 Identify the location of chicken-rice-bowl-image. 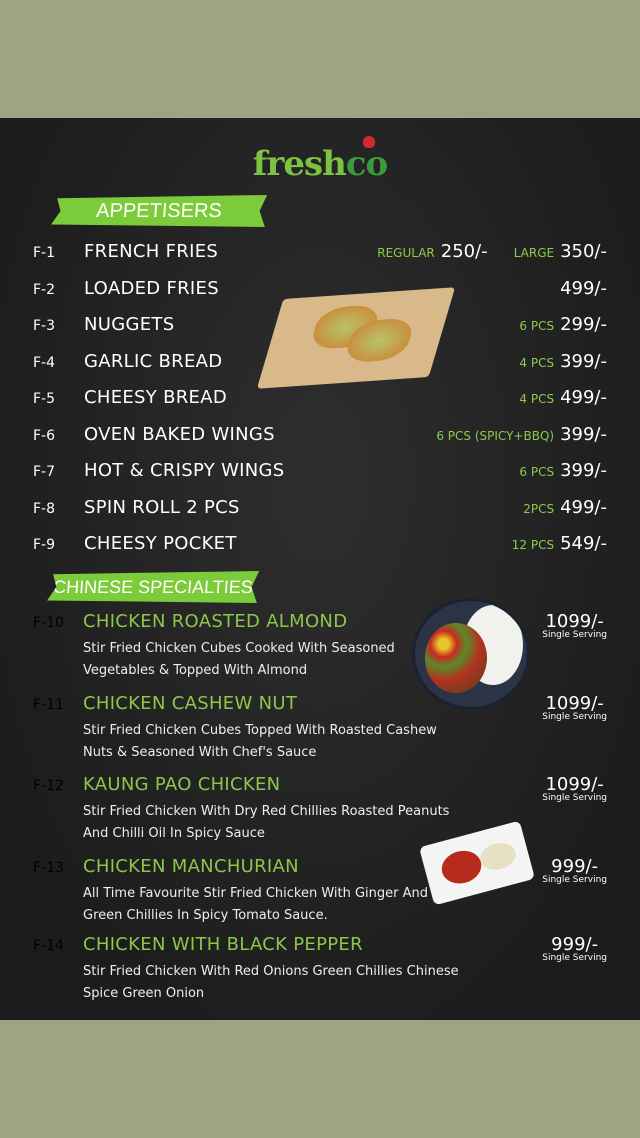
(471, 654).